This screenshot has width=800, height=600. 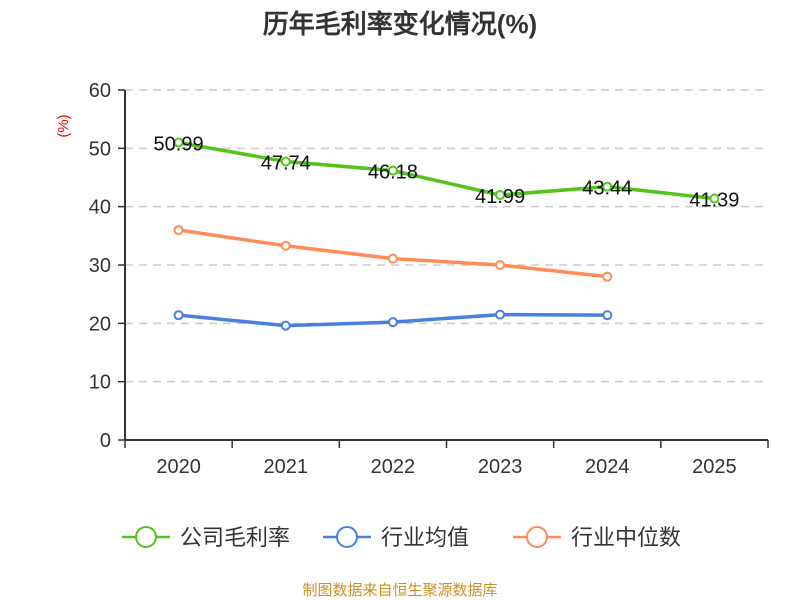 I want to click on data-label: 43.44, so click(x=607, y=189).